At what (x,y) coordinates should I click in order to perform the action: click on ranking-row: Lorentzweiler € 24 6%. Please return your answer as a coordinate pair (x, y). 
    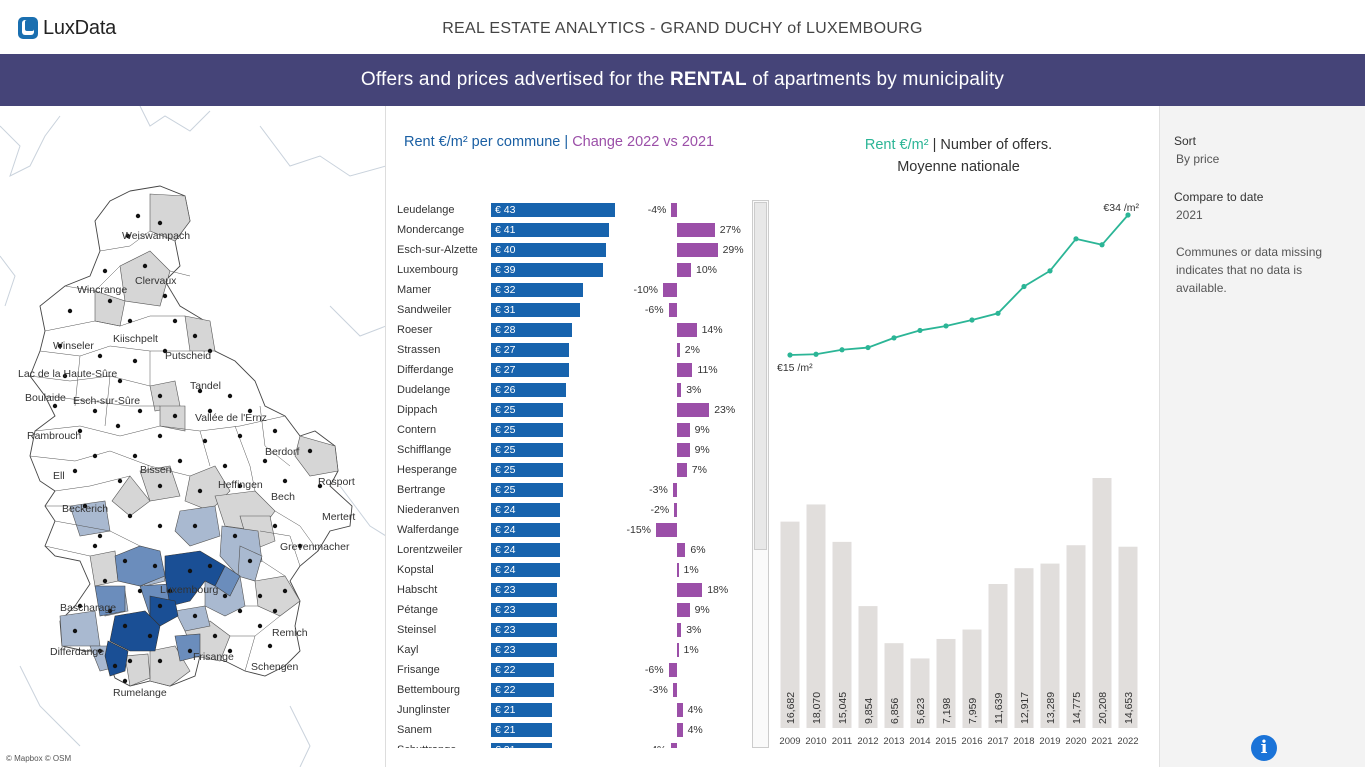
    Looking at the image, I should click on (570, 550).